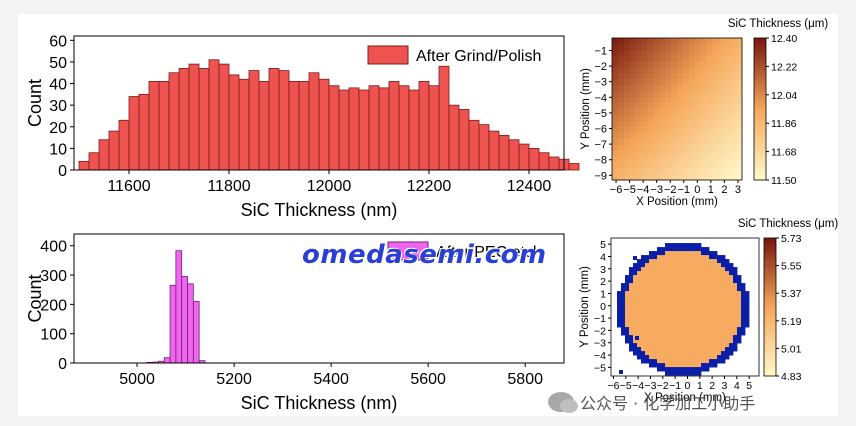 This screenshot has height=426, width=856. I want to click on hist1-ytick-label: 40, so click(58, 85).